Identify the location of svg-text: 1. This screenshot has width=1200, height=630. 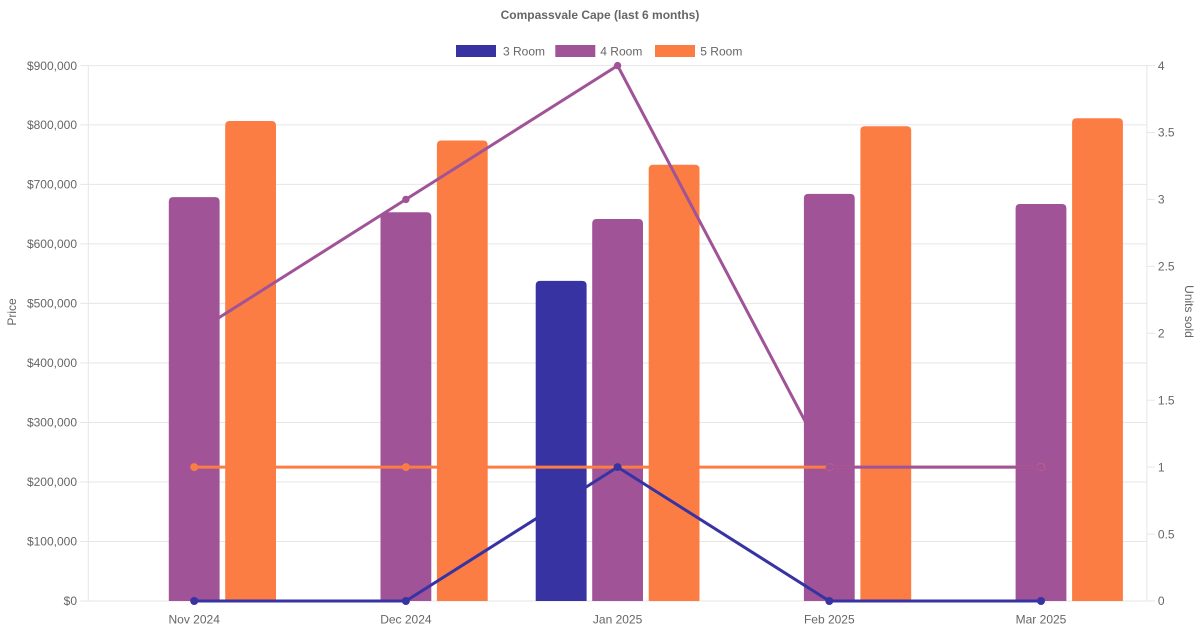
(1161, 467).